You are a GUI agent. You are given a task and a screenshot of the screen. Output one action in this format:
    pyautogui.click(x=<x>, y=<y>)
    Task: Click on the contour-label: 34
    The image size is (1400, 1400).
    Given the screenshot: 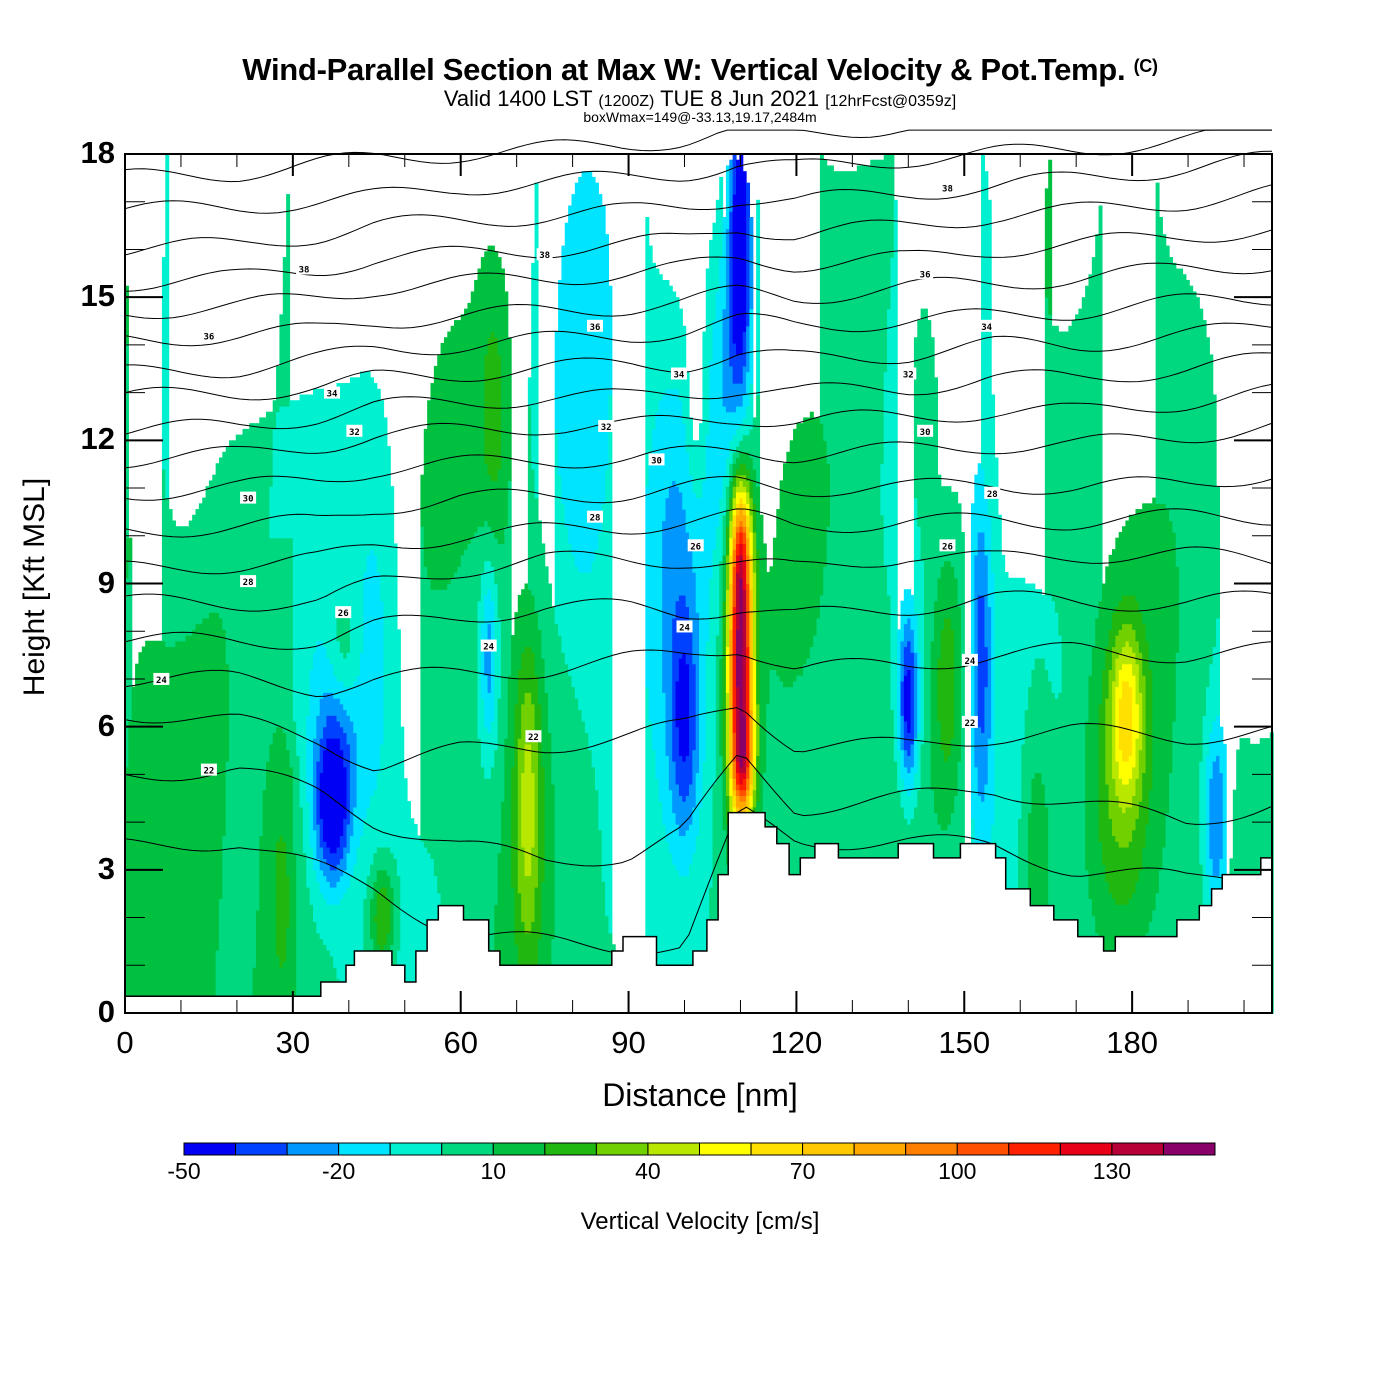 What is the action you would take?
    pyautogui.click(x=986, y=326)
    